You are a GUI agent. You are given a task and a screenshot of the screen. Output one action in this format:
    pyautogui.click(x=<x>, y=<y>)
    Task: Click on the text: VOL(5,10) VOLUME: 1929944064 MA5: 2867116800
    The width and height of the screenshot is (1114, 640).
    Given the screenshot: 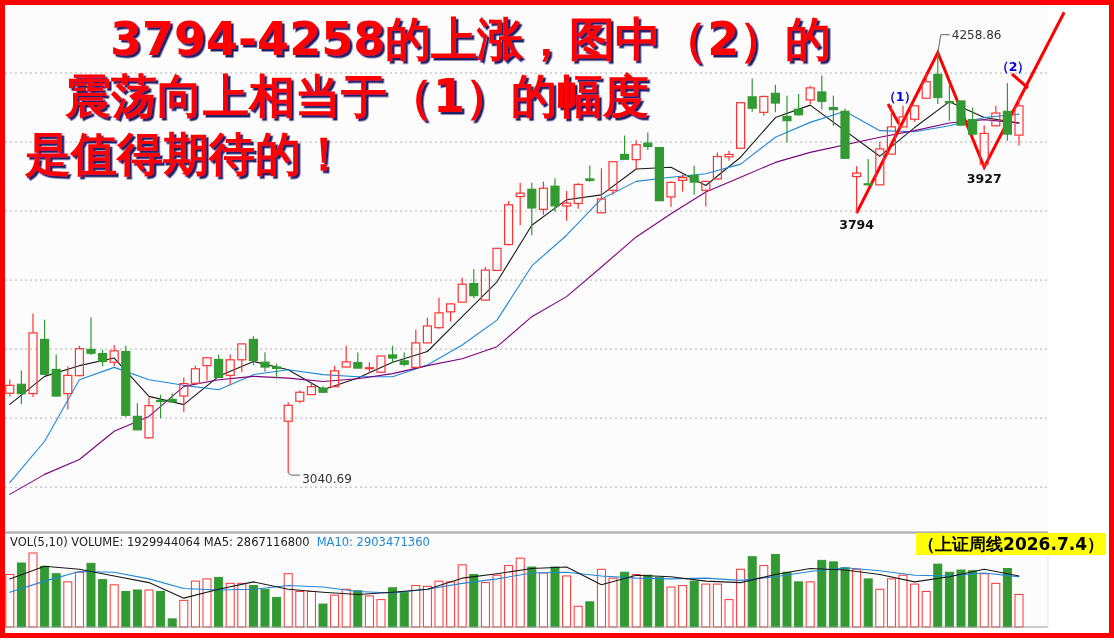 What is the action you would take?
    pyautogui.click(x=160, y=542)
    